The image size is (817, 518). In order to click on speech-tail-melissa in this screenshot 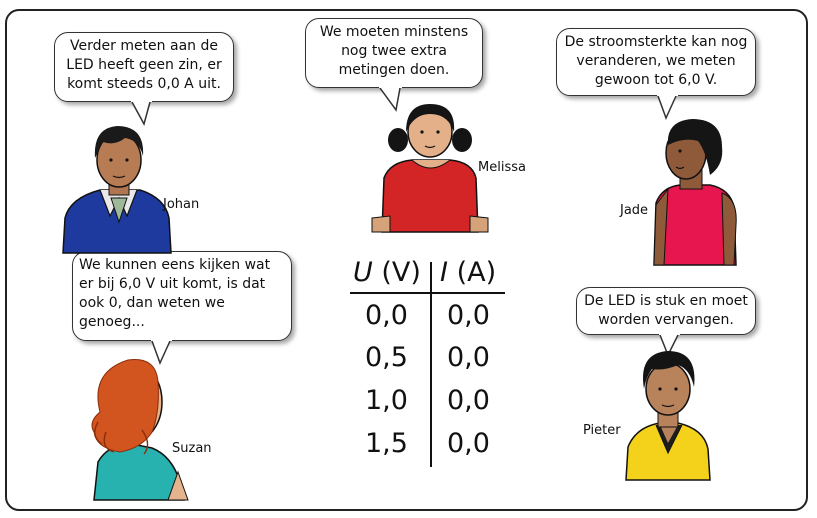, I will do `click(390, 98)`.